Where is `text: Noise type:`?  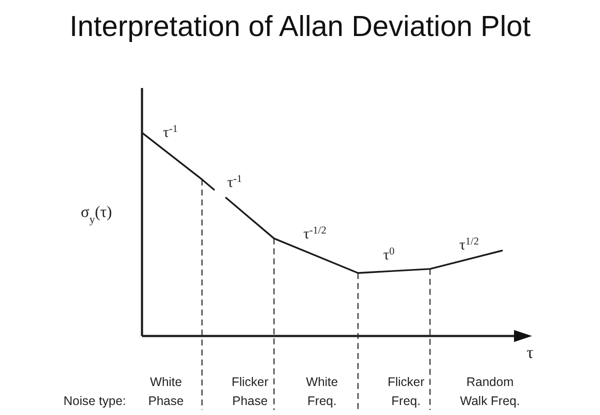
text: Noise type: is located at coordinates (94, 401).